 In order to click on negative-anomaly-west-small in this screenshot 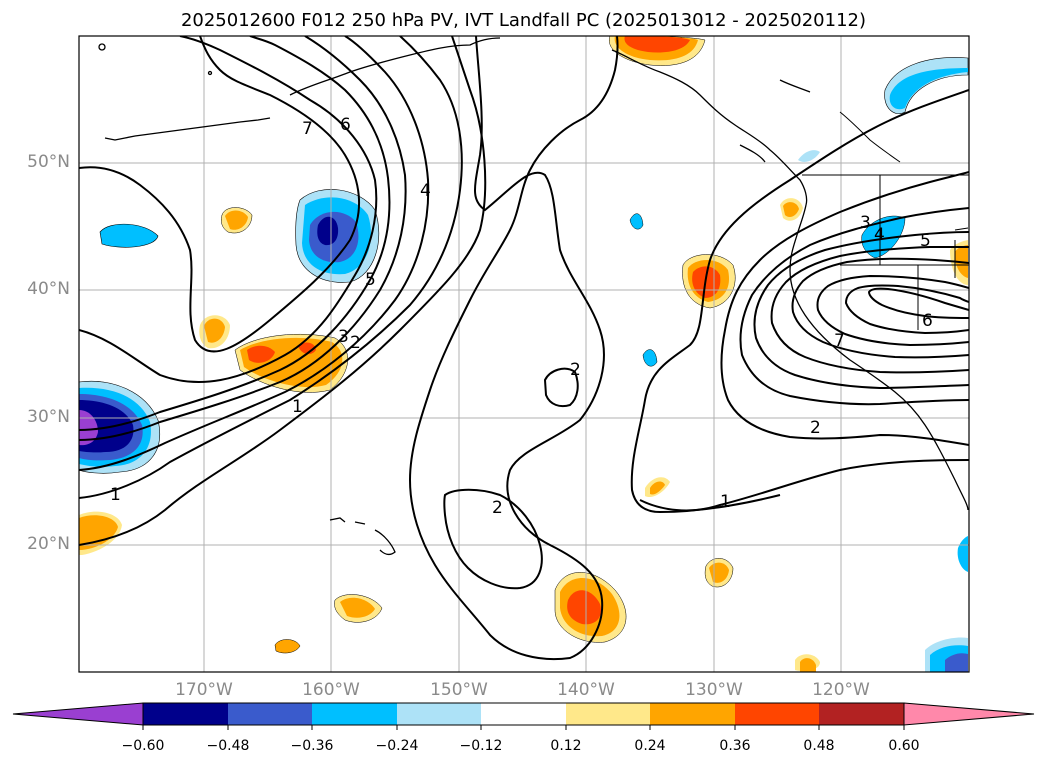, I will do `click(129, 235)`.